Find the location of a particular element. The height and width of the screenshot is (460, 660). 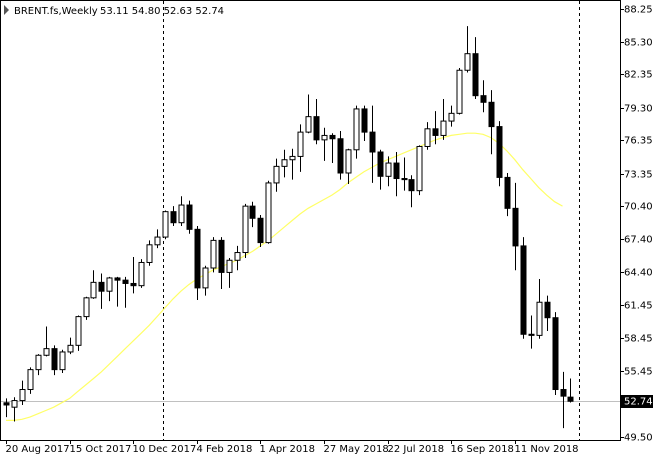

x-tick-label: 4 Feb 2018 is located at coordinates (225, 449).